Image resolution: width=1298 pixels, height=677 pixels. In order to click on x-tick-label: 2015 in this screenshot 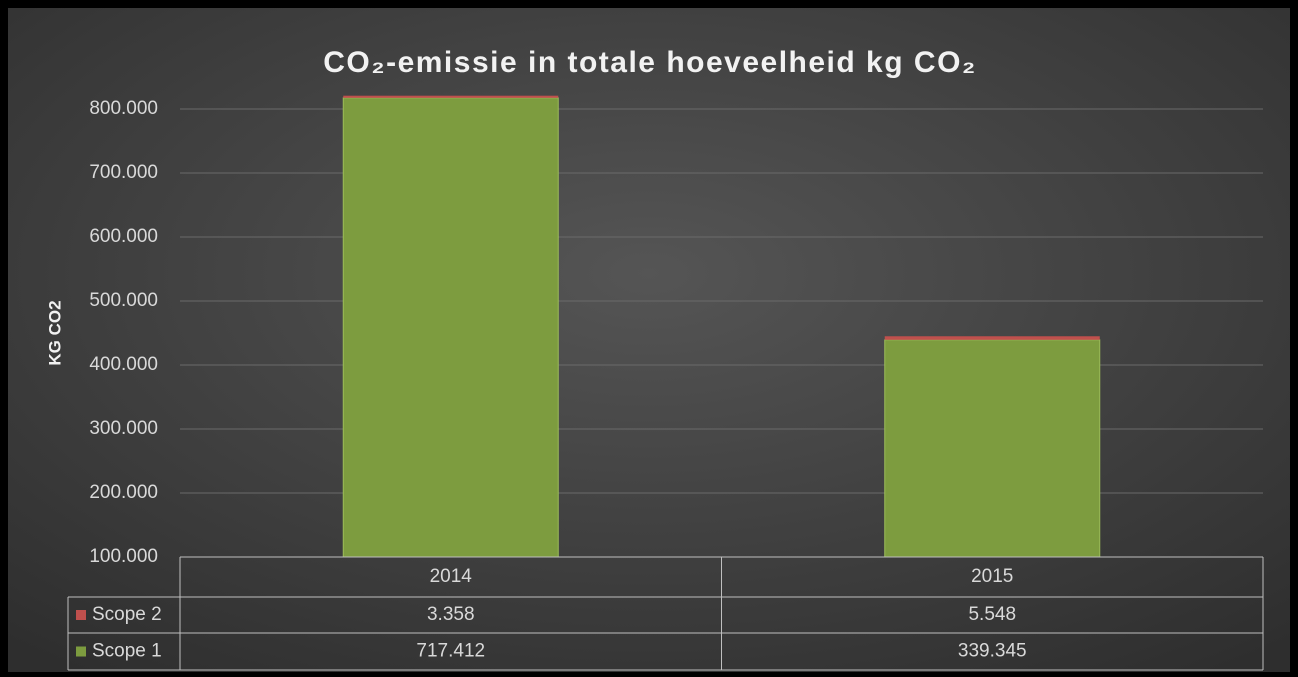, I will do `click(992, 576)`.